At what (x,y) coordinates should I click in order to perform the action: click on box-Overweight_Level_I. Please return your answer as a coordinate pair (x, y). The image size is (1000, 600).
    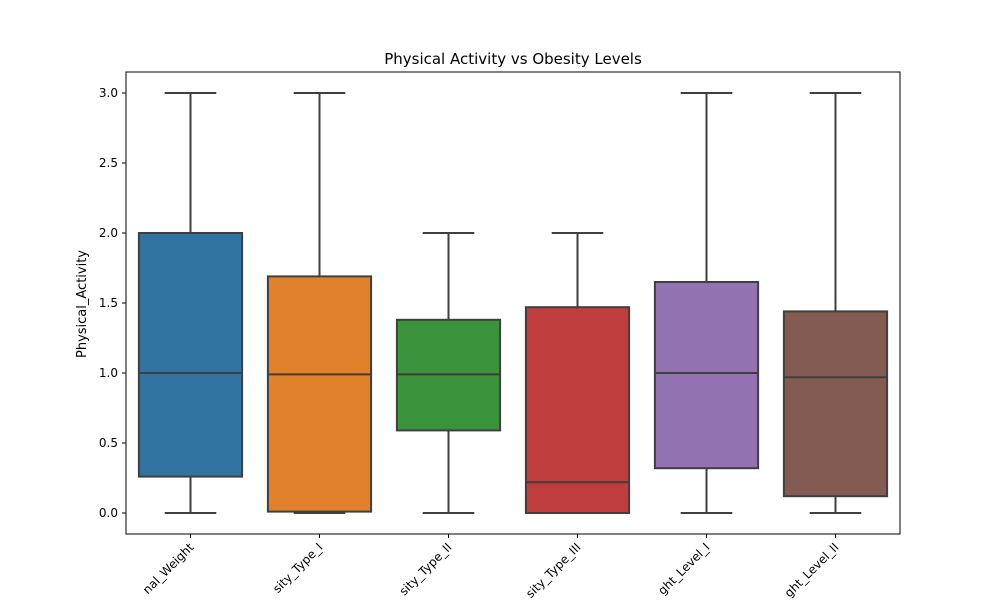
    Looking at the image, I should click on (706, 375).